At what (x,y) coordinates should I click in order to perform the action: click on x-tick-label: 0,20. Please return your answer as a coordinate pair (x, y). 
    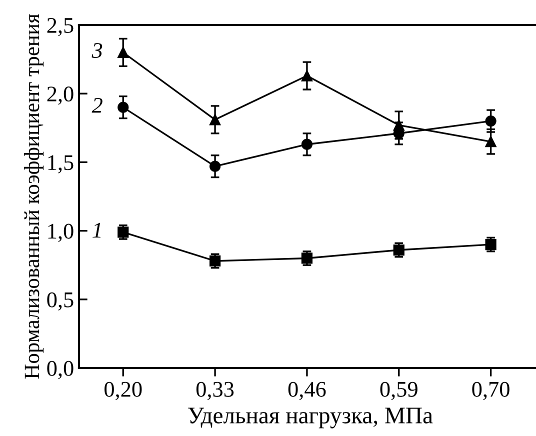
    Looking at the image, I should click on (123, 391).